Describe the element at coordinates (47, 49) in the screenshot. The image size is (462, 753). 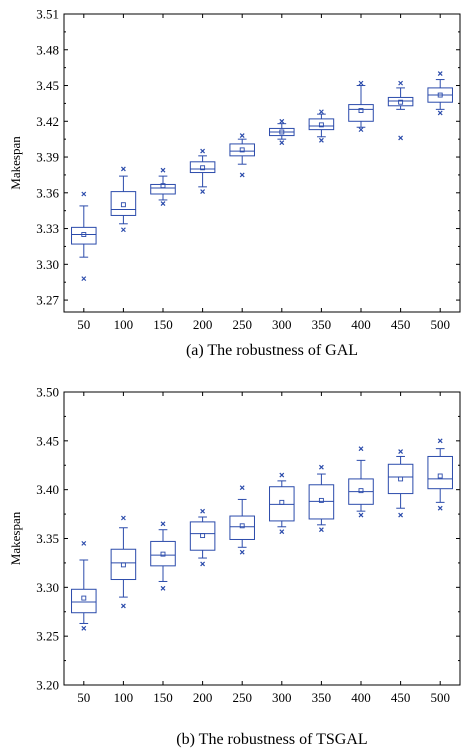
I see `y-tick-label: 3.48` at that location.